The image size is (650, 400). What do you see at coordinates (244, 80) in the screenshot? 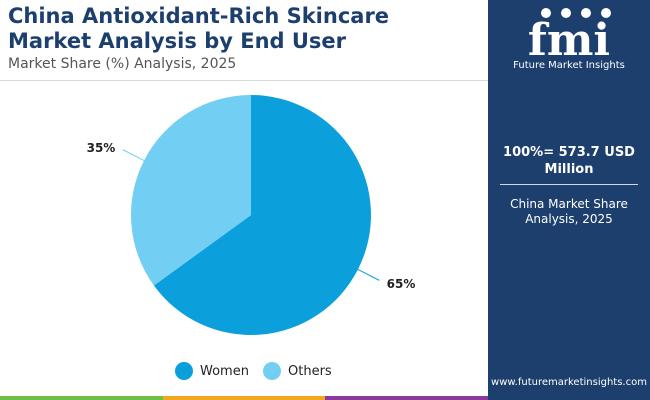
I see `header-divider` at bounding box center [244, 80].